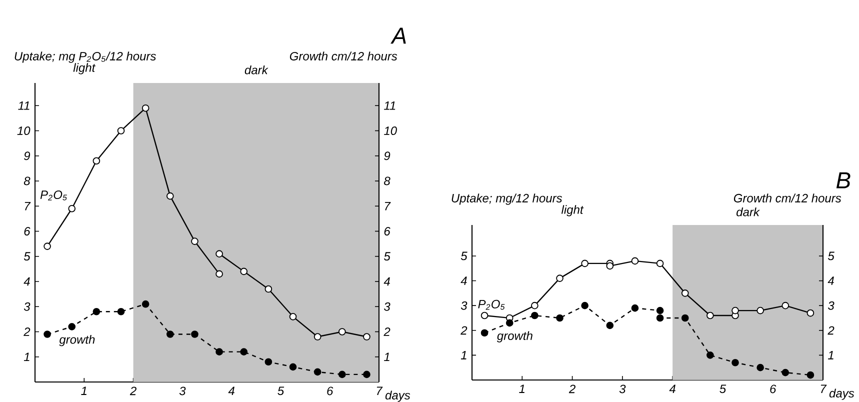 This screenshot has height=402, width=859. Describe the element at coordinates (572, 389) in the screenshot. I see `x-tick-label: 2` at that location.